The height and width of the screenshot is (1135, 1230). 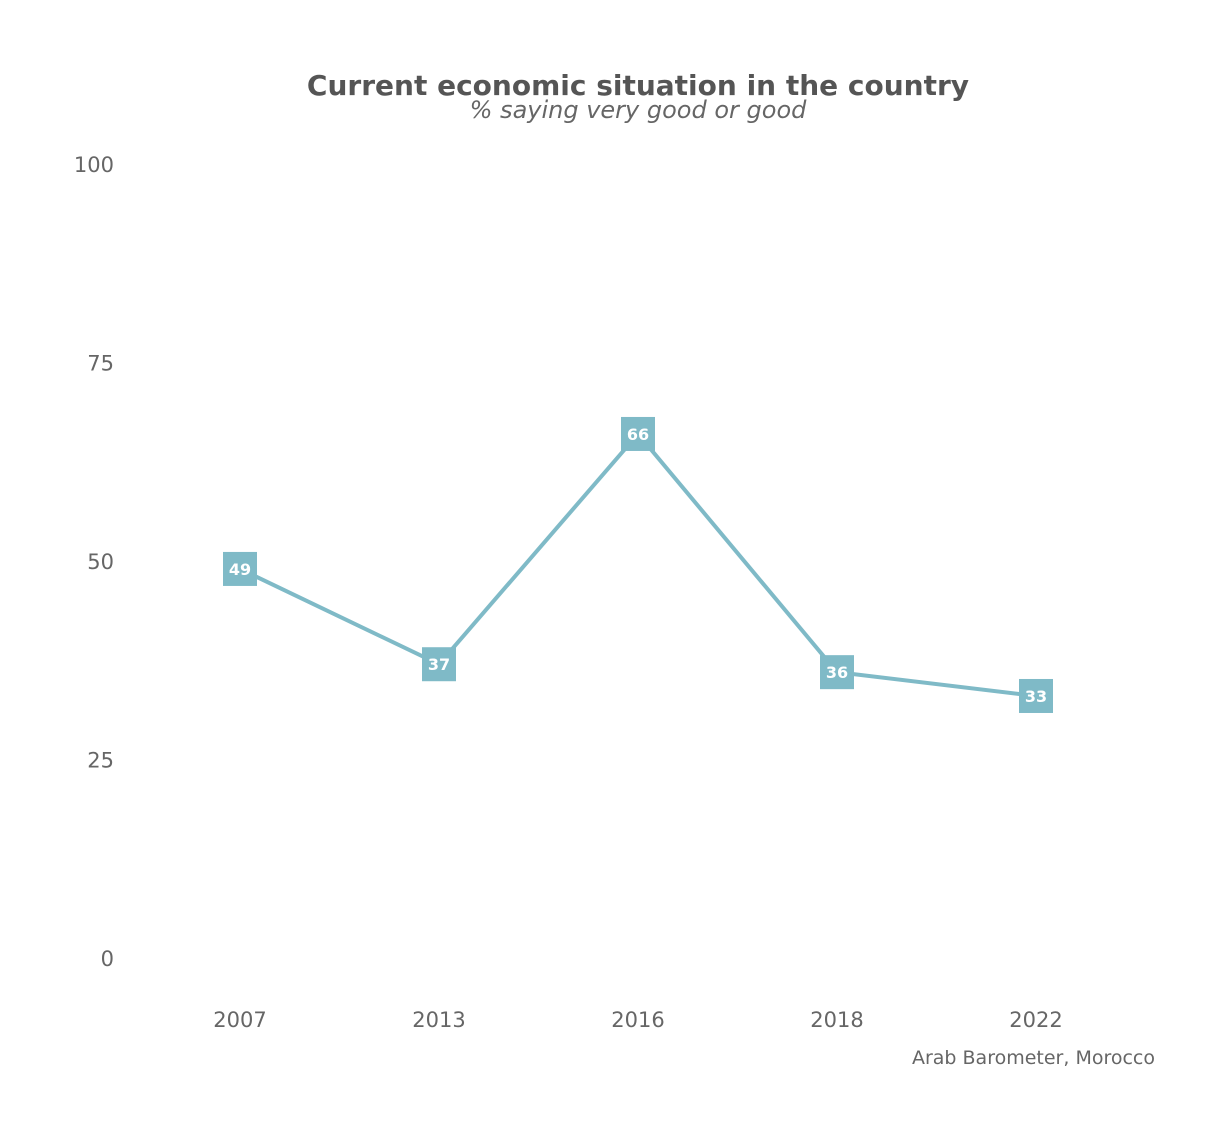 I want to click on x-axis: 2007 2013 2016 2018 2022, so click(x=637, y=1020).